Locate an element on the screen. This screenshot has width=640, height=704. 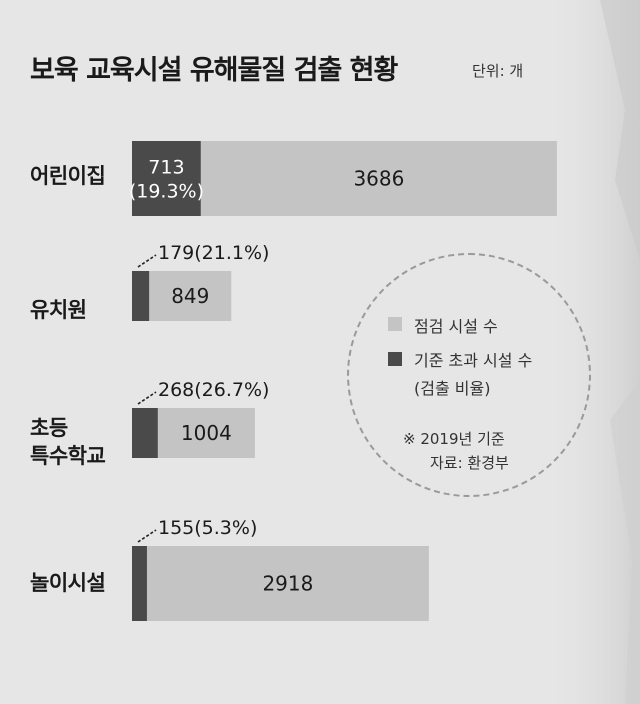
value-label-exceeded-playground: 155(5.3%) is located at coordinates (207, 528).